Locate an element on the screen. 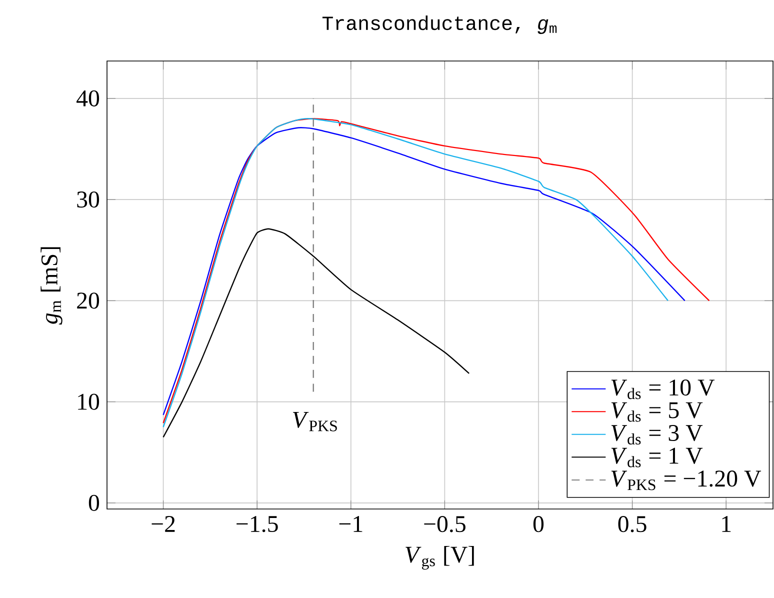  chart-title: Transconductance, g$_{m}$ is located at coordinates (439, 24).